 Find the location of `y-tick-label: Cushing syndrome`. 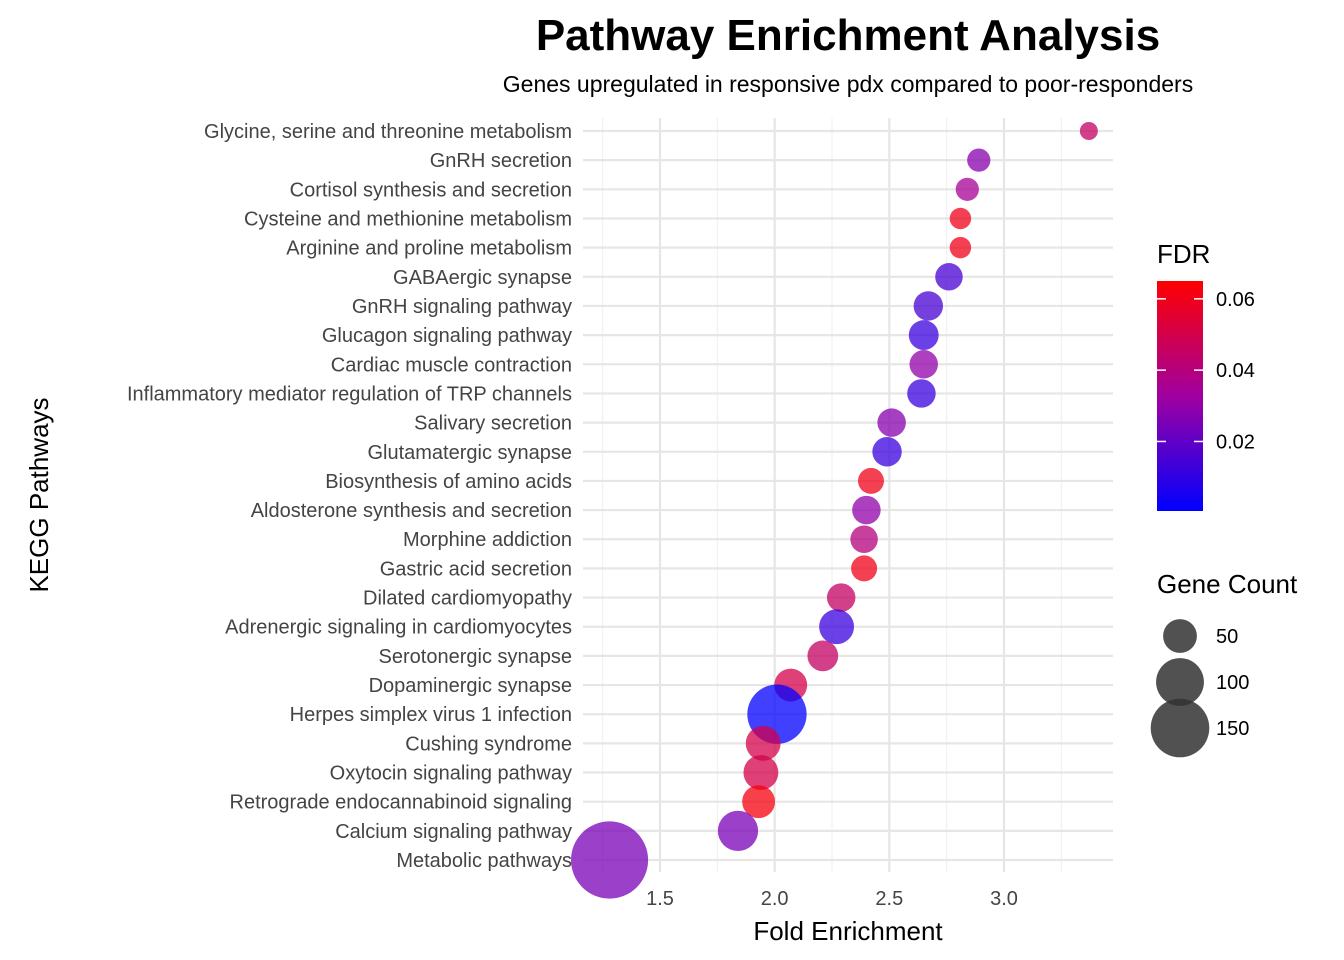

y-tick-label: Cushing syndrome is located at coordinates (488, 744).